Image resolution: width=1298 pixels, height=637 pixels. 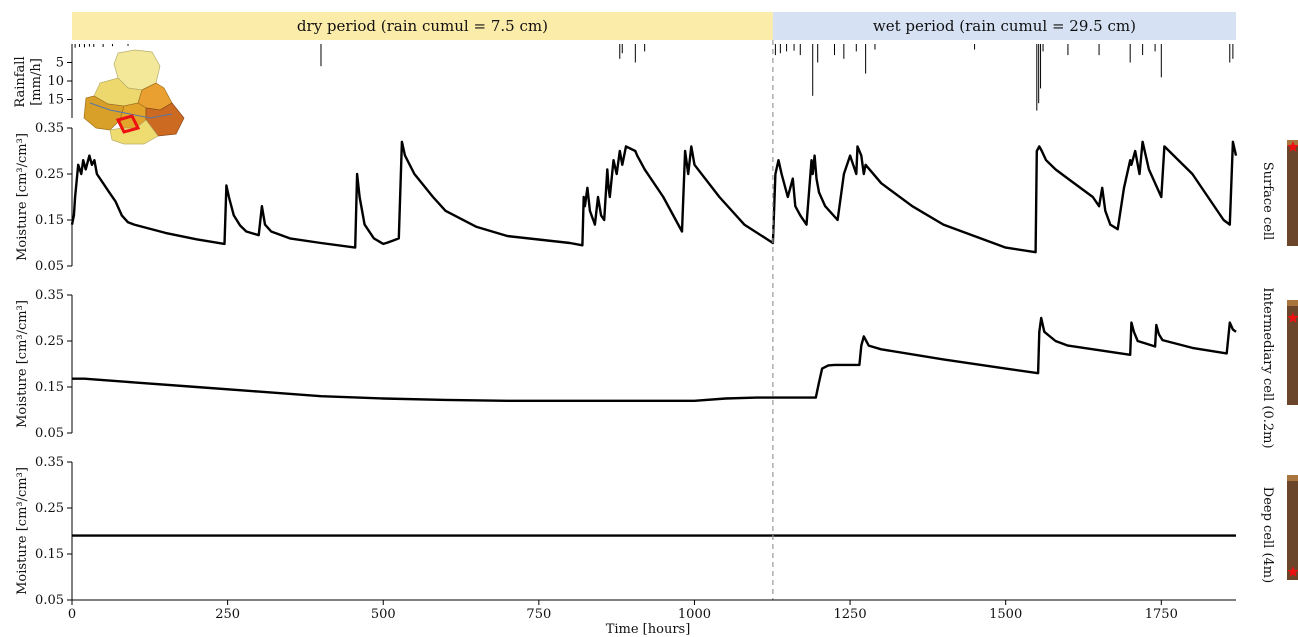 I want to click on x-tick-label-3: 750, so click(x=538, y=614).